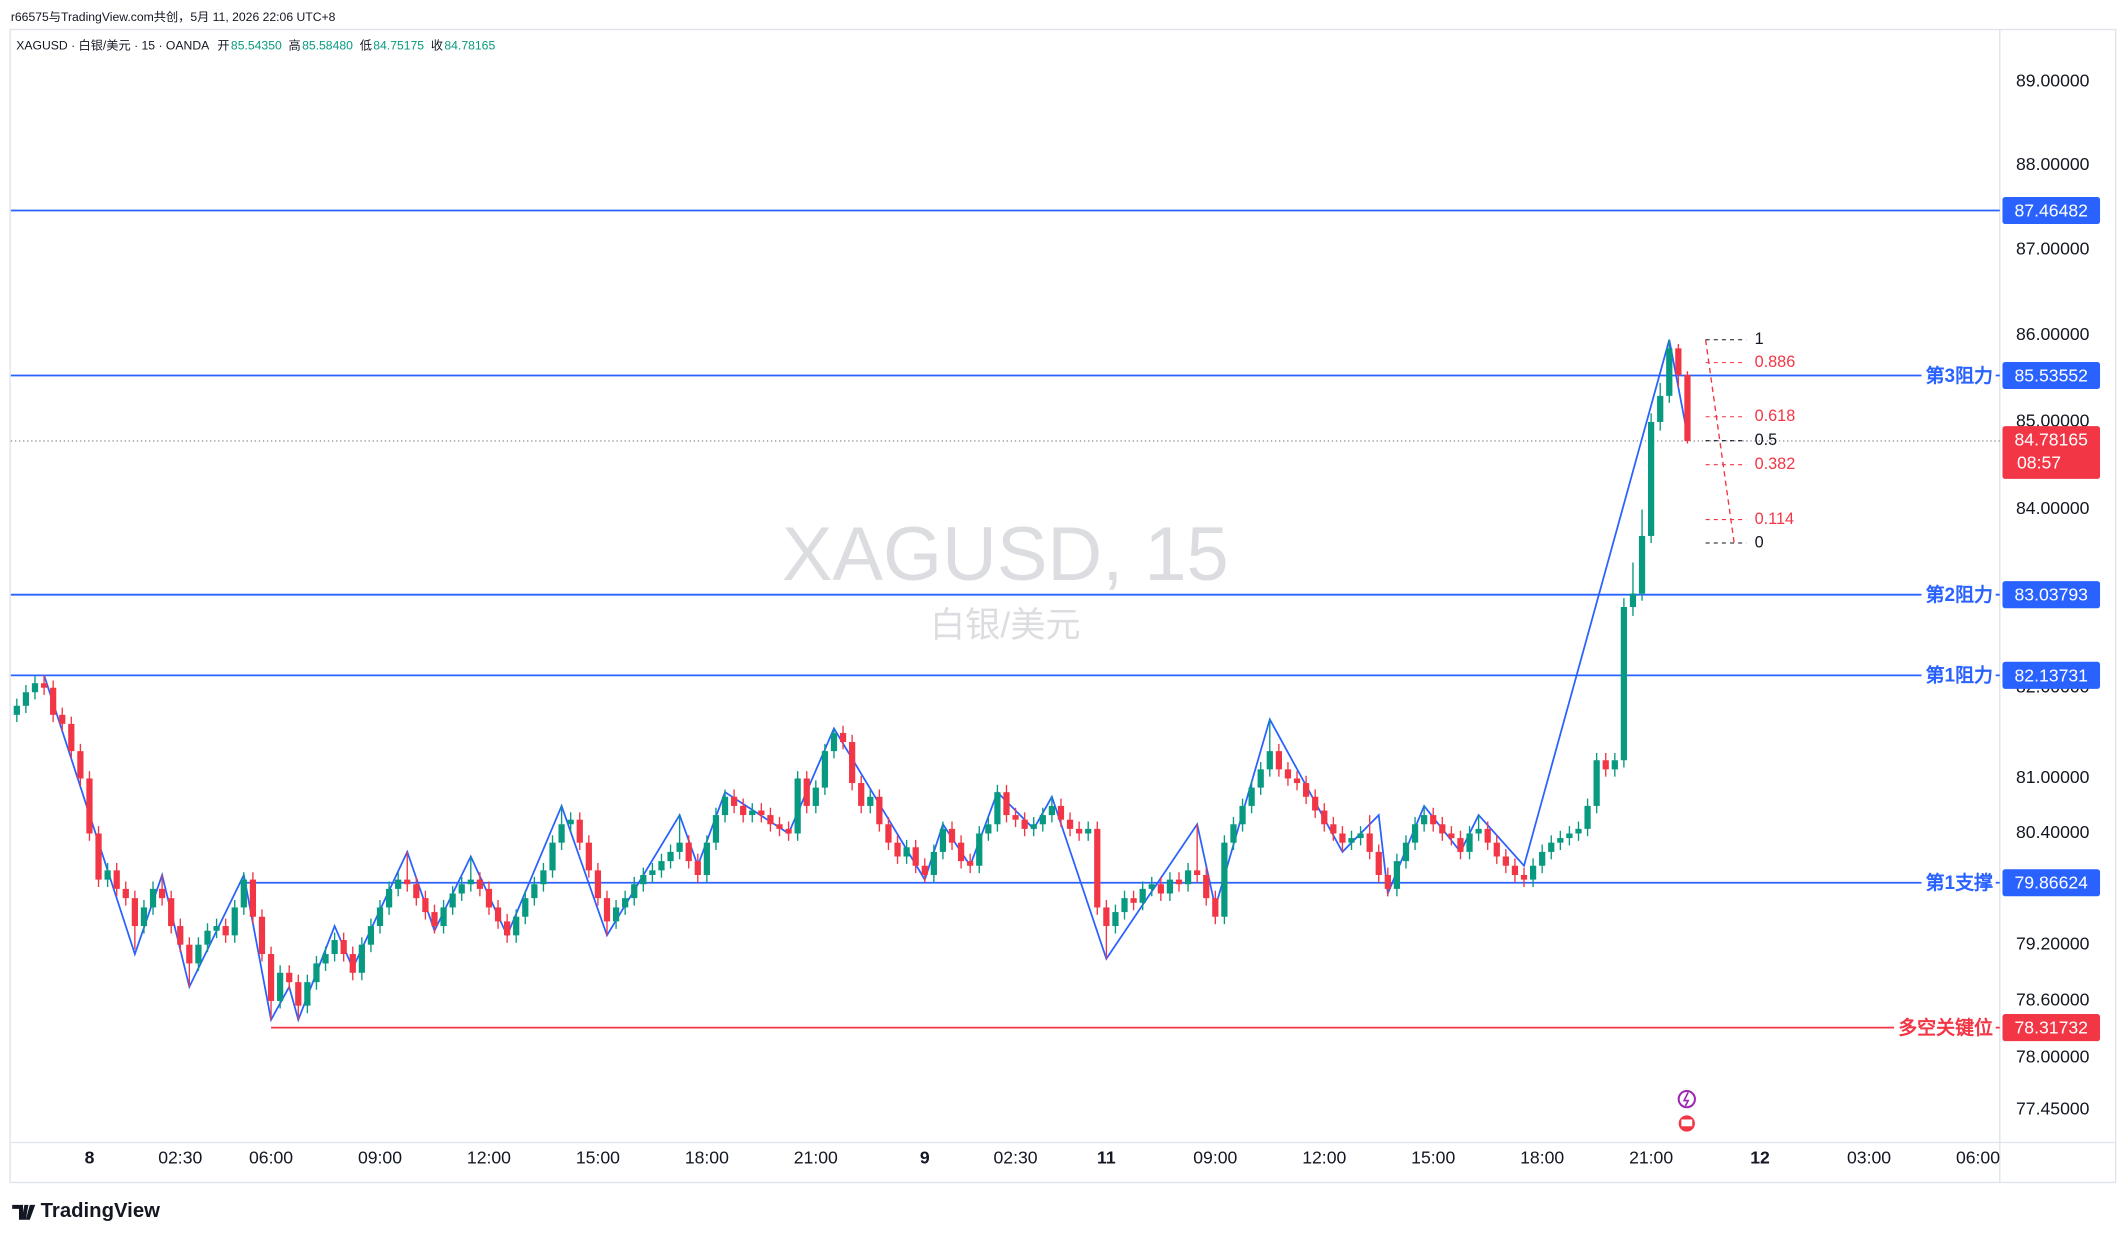  What do you see at coordinates (2053, 249) in the screenshot?
I see `y-tick-label: 87.00000` at bounding box center [2053, 249].